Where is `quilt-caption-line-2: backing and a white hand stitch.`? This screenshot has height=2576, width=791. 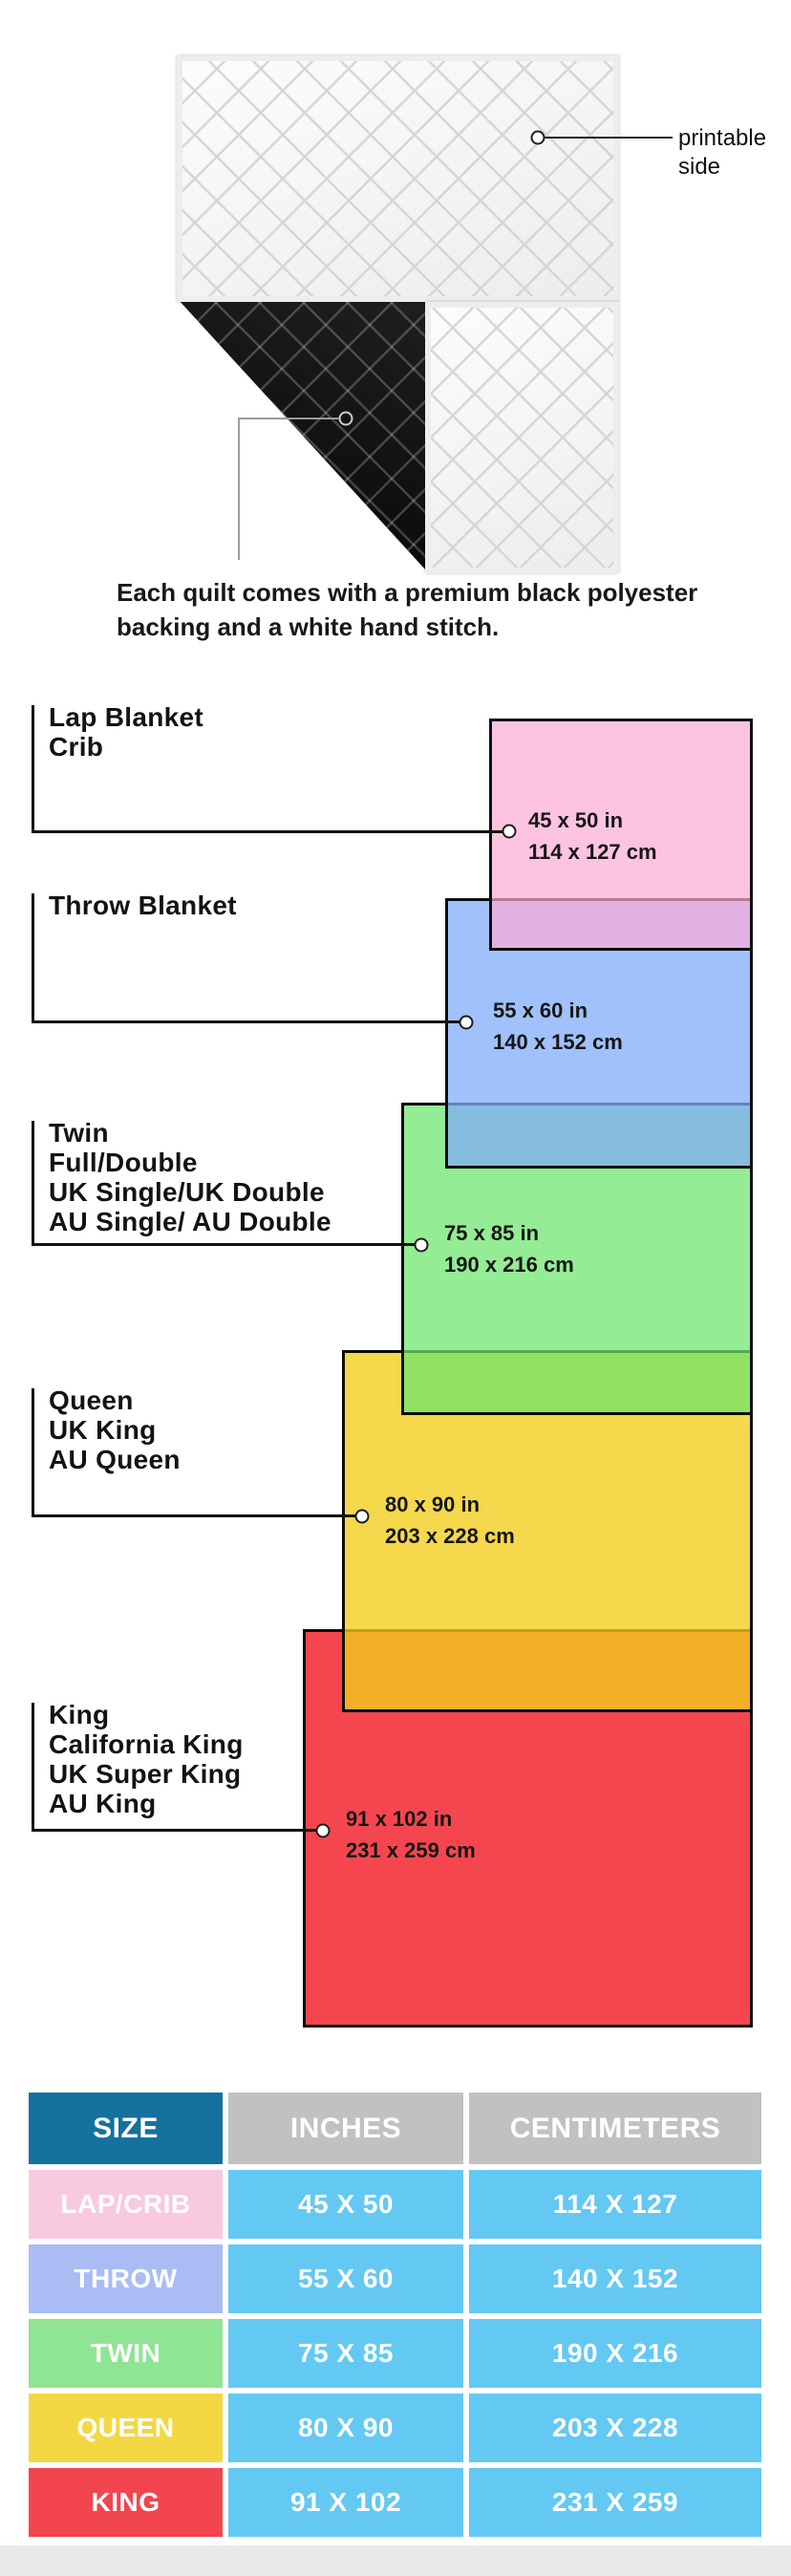
quilt-caption-line-2: backing and a white hand stitch. is located at coordinates (308, 626).